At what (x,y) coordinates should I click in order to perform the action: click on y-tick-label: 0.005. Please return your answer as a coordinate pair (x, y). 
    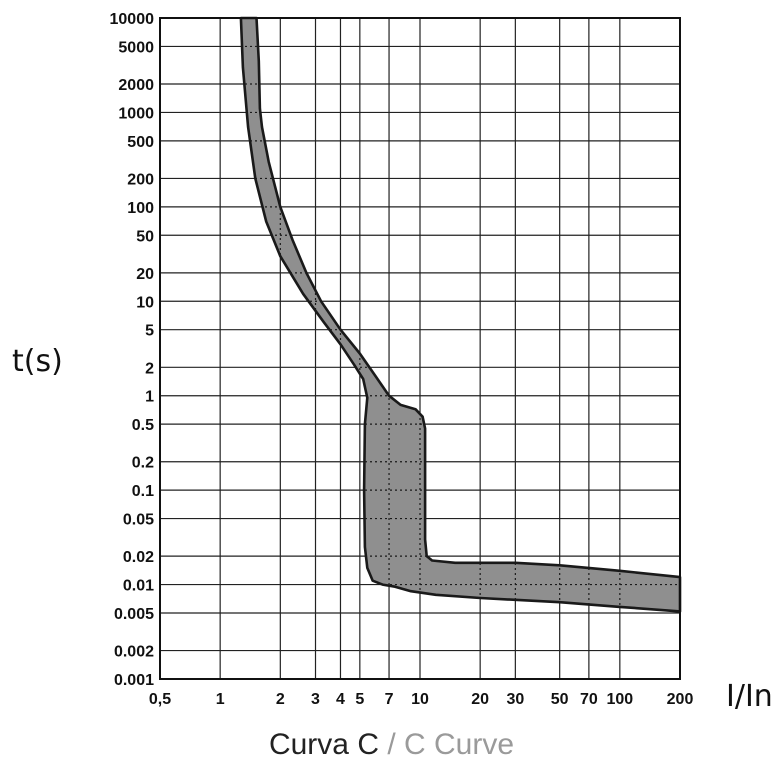
    Looking at the image, I should click on (134, 614).